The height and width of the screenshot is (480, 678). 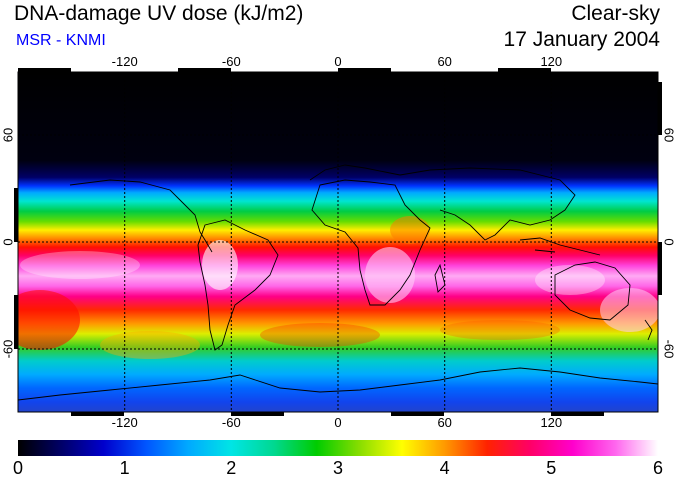 What do you see at coordinates (8, 349) in the screenshot?
I see `lat-tick-left: -60` at bounding box center [8, 349].